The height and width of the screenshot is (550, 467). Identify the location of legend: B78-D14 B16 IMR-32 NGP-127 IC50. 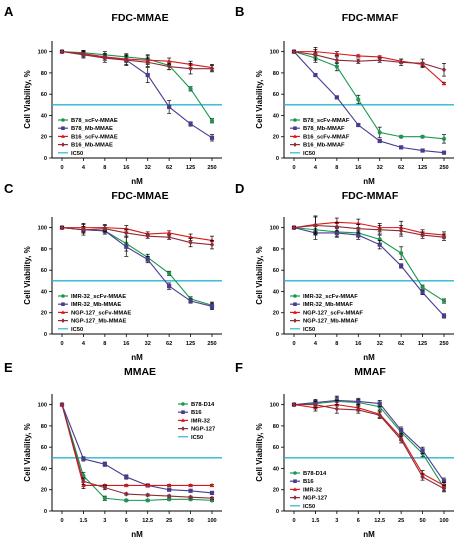
(196, 421).